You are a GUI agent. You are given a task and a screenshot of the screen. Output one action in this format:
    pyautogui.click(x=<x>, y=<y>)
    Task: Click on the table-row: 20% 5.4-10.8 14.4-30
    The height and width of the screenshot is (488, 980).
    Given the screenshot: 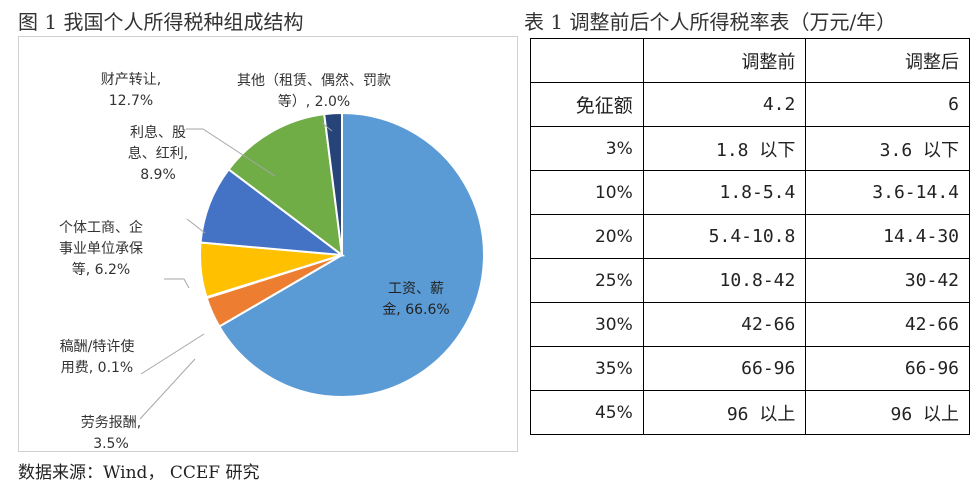 What is the action you would take?
    pyautogui.click(x=750, y=236)
    